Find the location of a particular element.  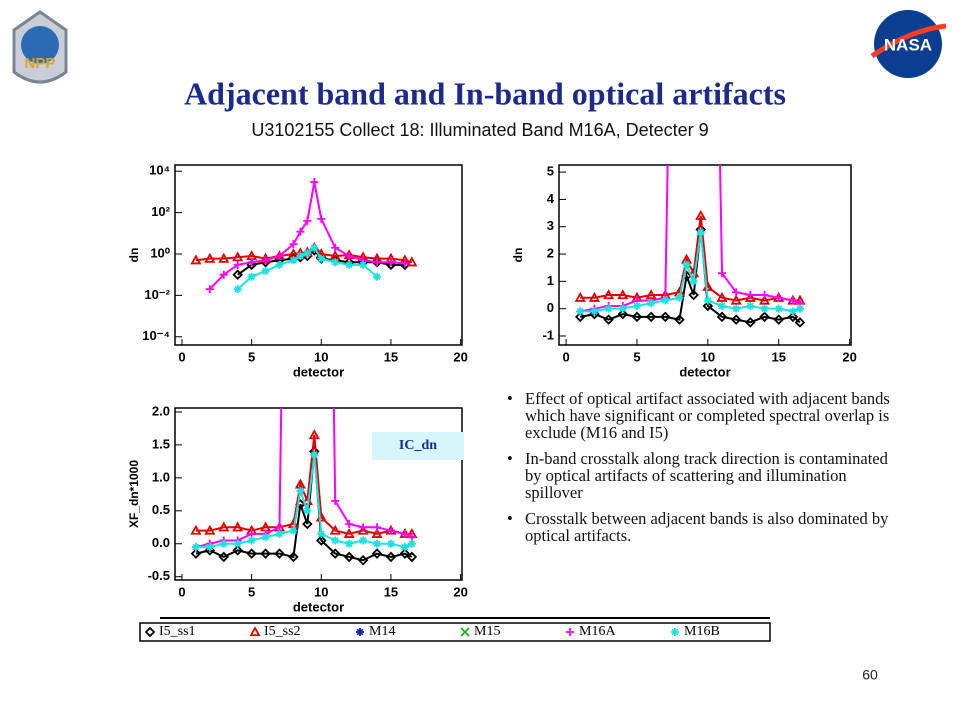

y-tick-label: -1 is located at coordinates (548, 334).